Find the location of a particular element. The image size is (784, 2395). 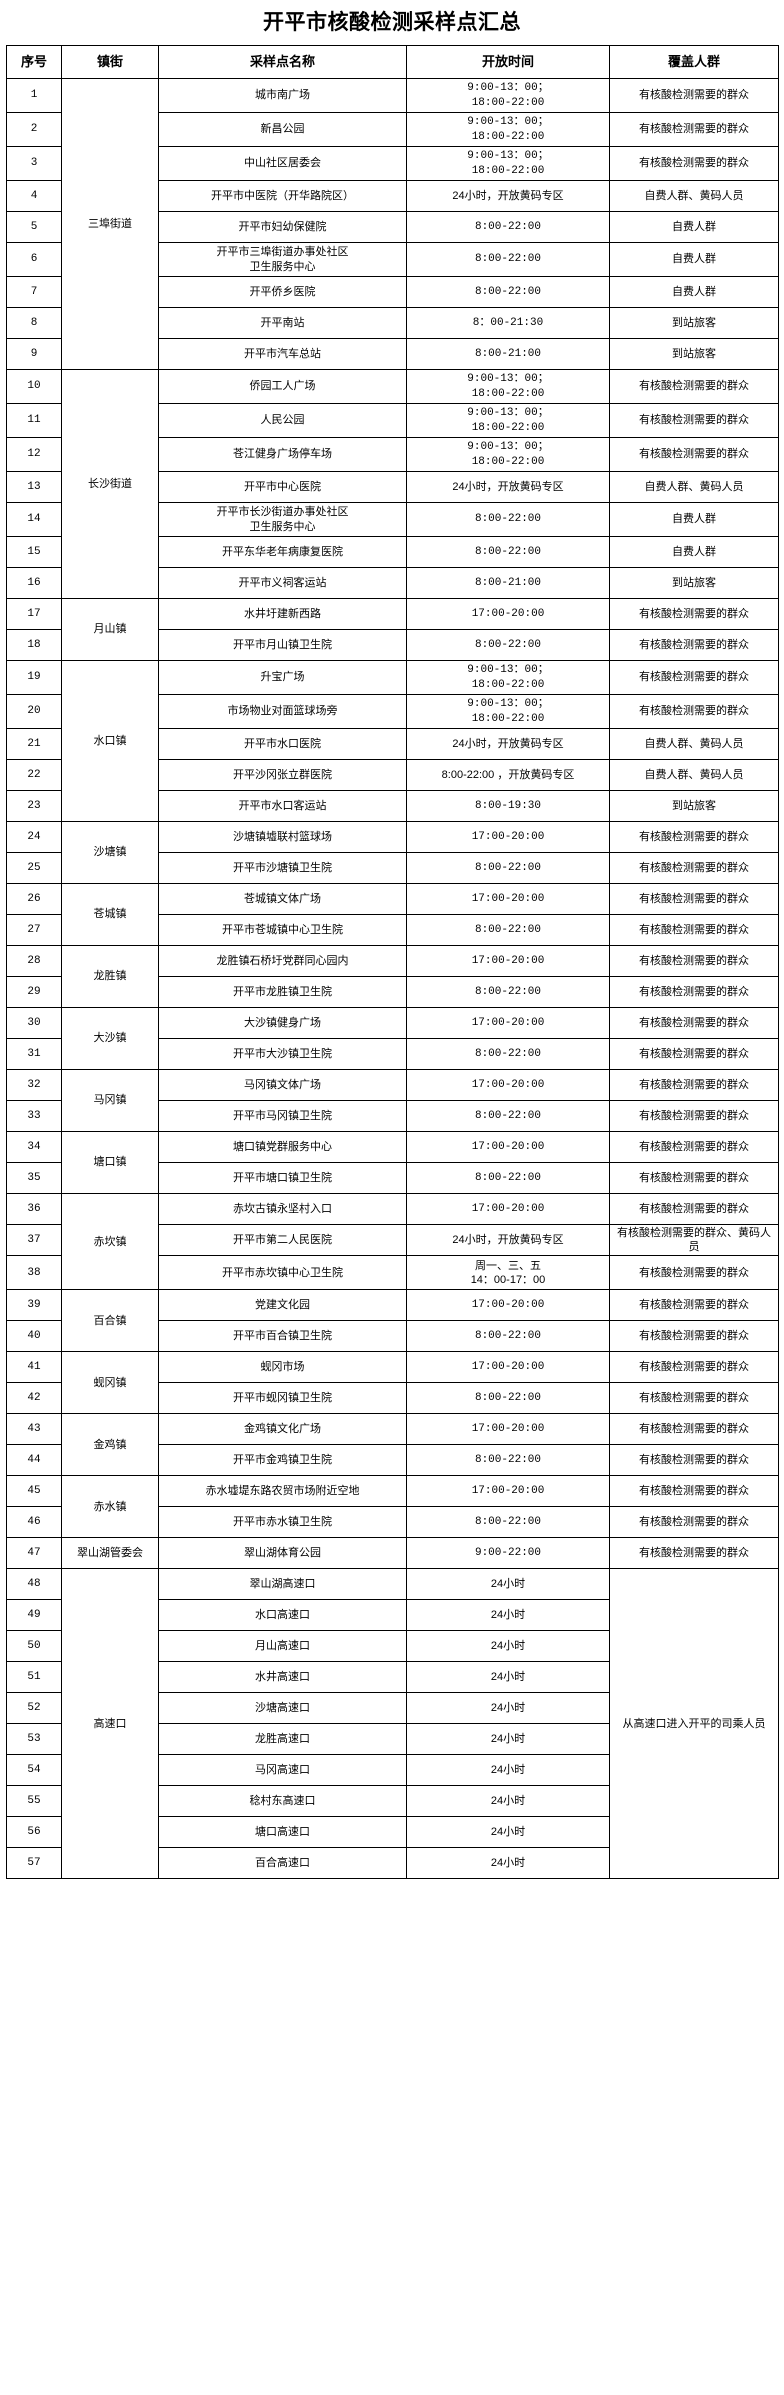

table-row: 8 开平南站 8：00-21:30 到站旅客 is located at coordinates (392, 323).